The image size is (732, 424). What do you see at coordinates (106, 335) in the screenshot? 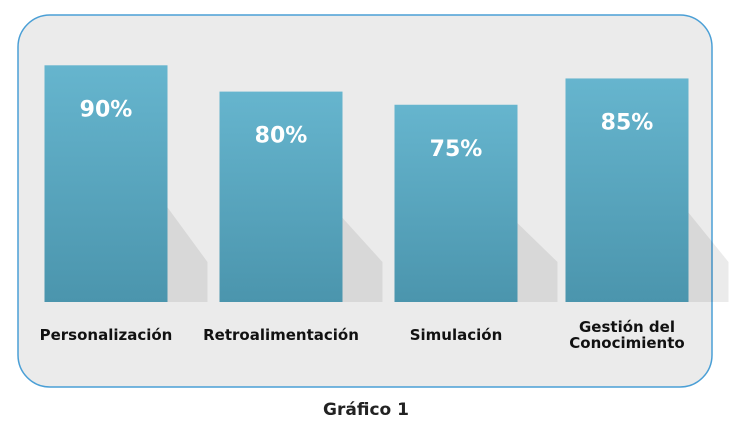
I see `x-tick-label: Personalización` at bounding box center [106, 335].